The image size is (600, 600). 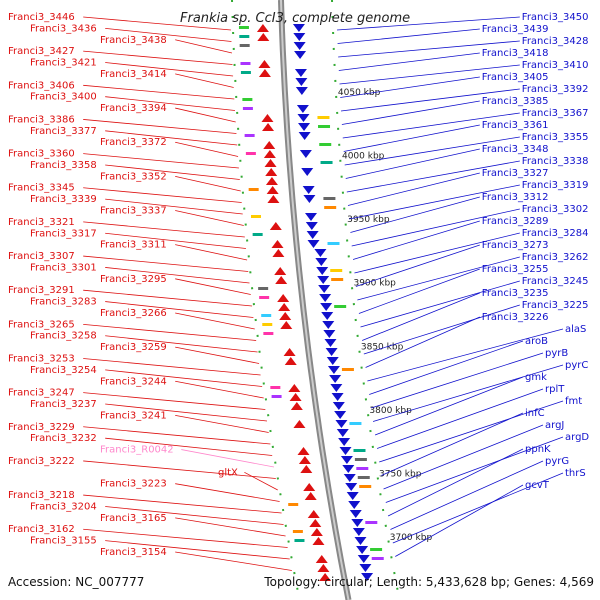 I want to click on left-gene-label: Franci3_3427, so click(x=41, y=51).